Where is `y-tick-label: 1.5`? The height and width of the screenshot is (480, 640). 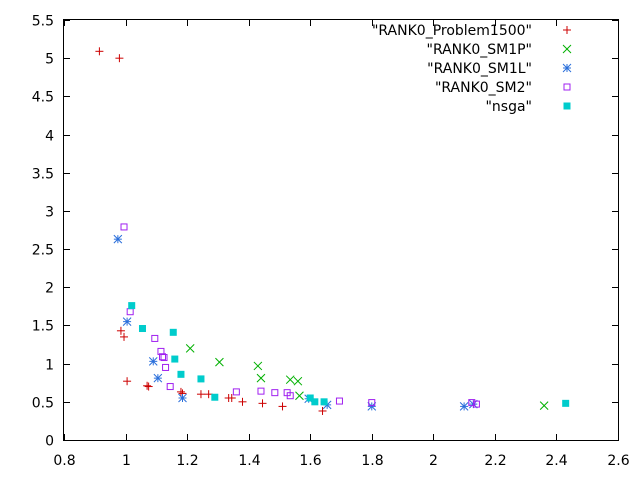
y-tick-label: 1.5 is located at coordinates (43, 327).